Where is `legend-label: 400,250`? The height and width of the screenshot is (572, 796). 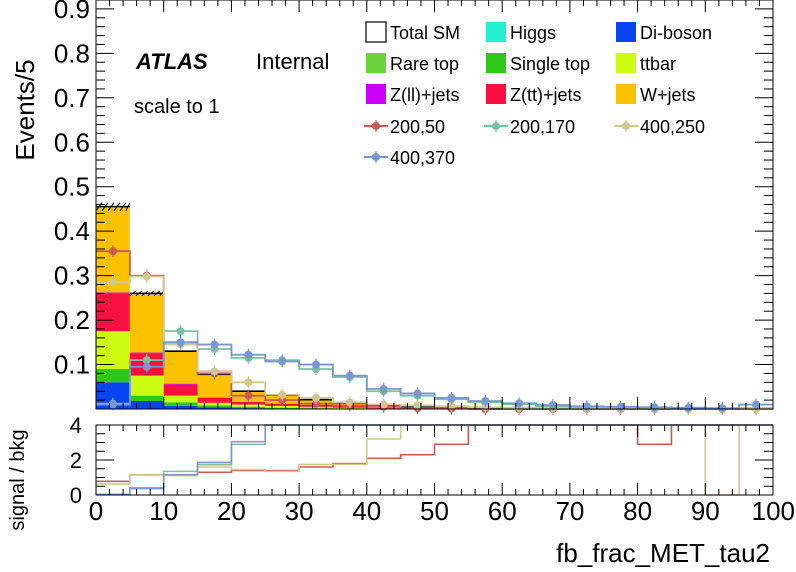
legend-label: 400,250 is located at coordinates (672, 127).